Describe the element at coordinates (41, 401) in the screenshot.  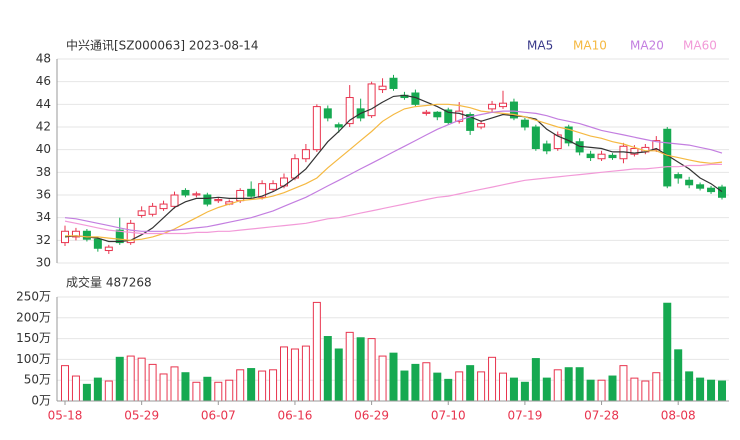
I see `y-tick-label: 0万` at that location.